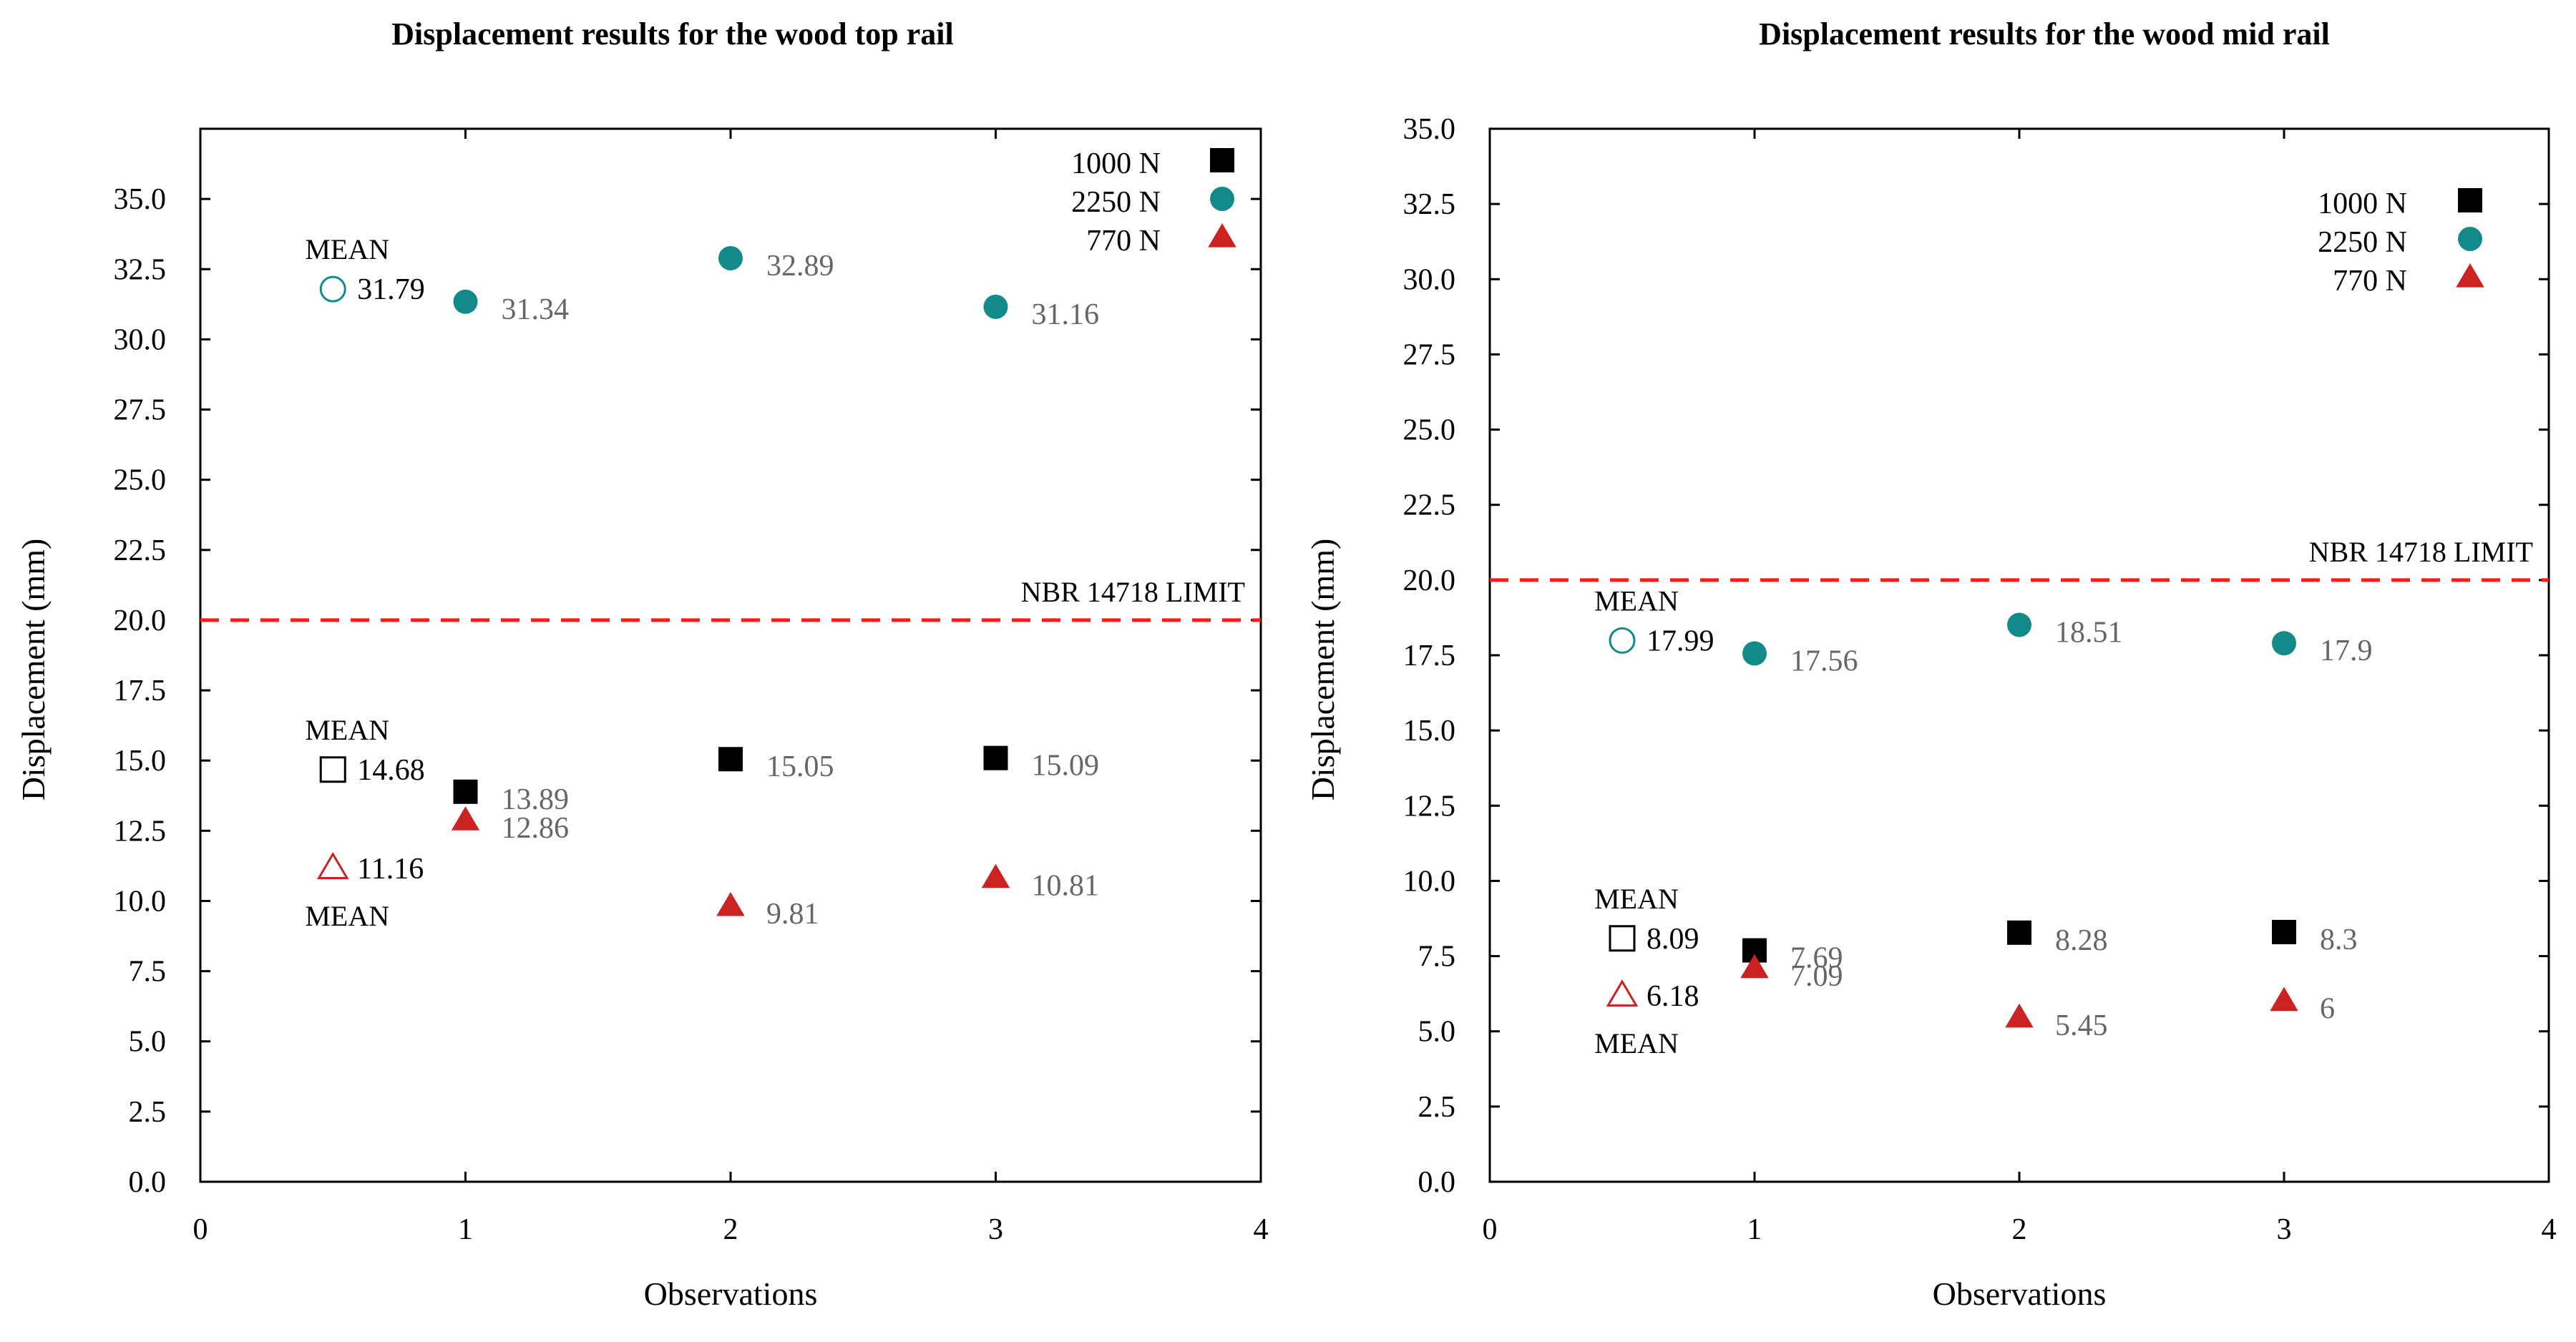  I want to click on y-tick-label: 5.0, so click(1437, 1032).